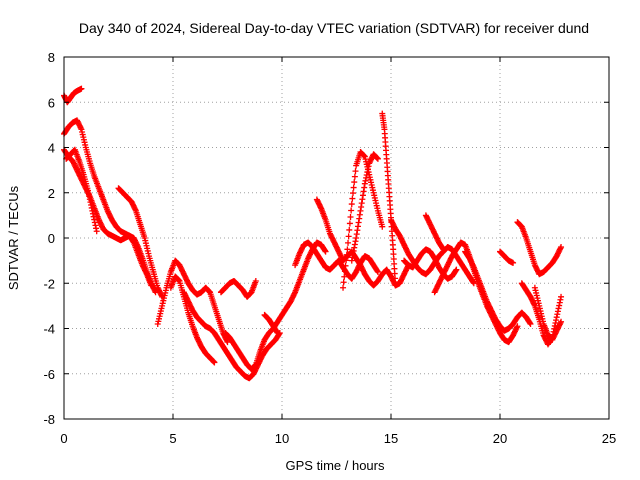 The height and width of the screenshot is (480, 640). What do you see at coordinates (609, 438) in the screenshot?
I see `x-tick-label: 25` at bounding box center [609, 438].